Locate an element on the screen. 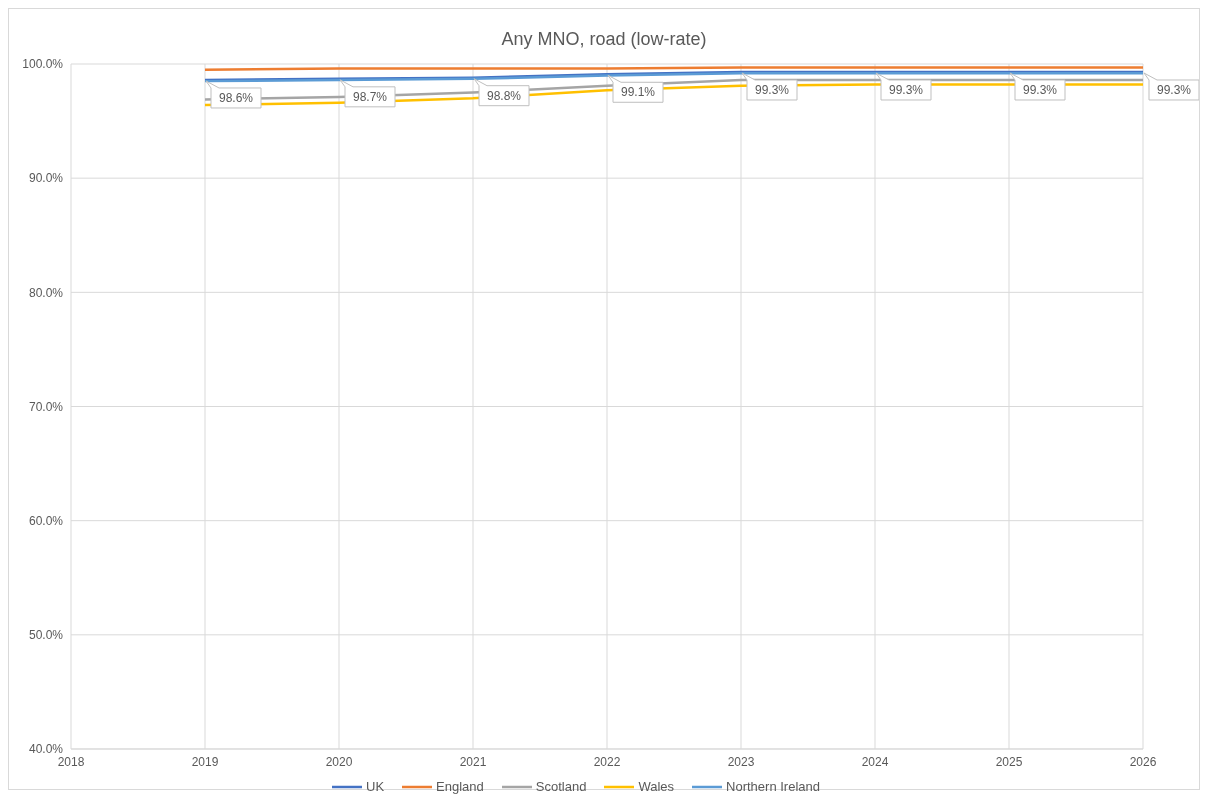 Image resolution: width=1208 pixels, height=794 pixels. x-tick-label: 2023 is located at coordinates (741, 761).